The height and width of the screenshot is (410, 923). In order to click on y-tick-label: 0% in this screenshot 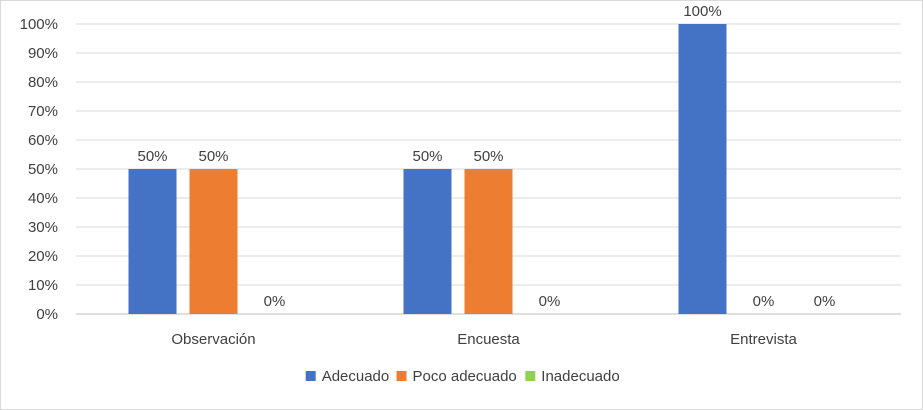, I will do `click(47, 314)`.